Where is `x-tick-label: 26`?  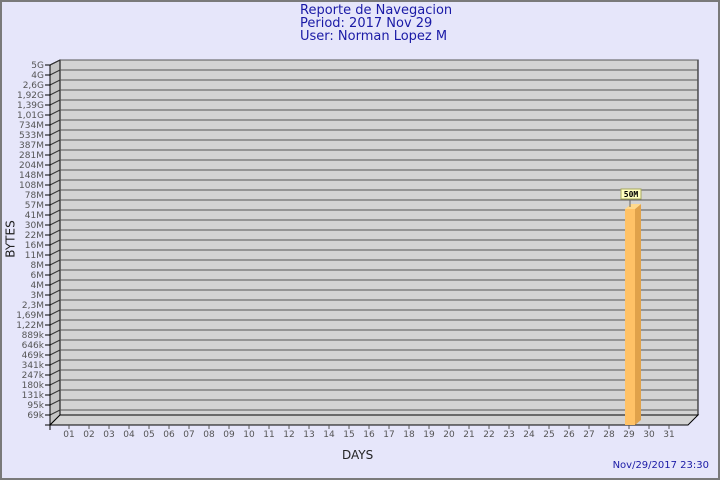
x-tick-label: 26 is located at coordinates (569, 435).